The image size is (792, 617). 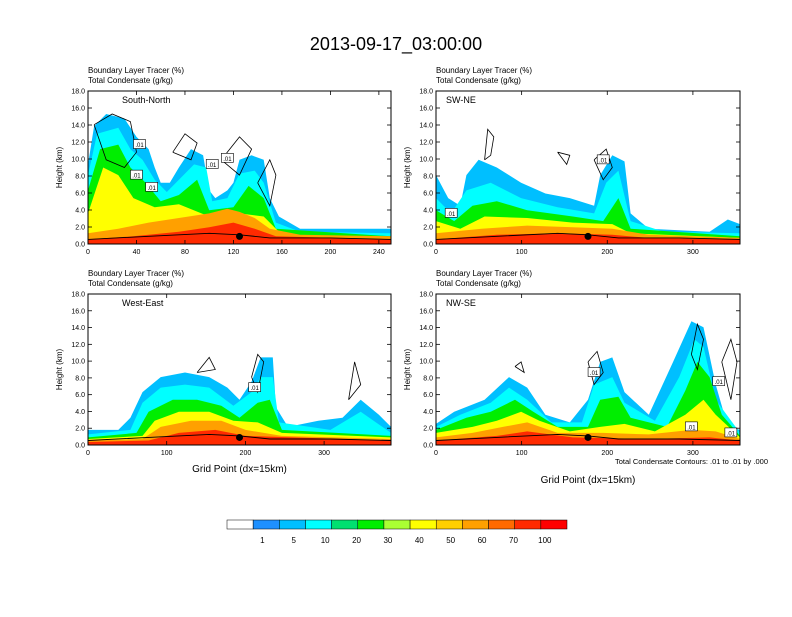 What do you see at coordinates (419, 540) in the screenshot?
I see `colorbar-label: 40` at bounding box center [419, 540].